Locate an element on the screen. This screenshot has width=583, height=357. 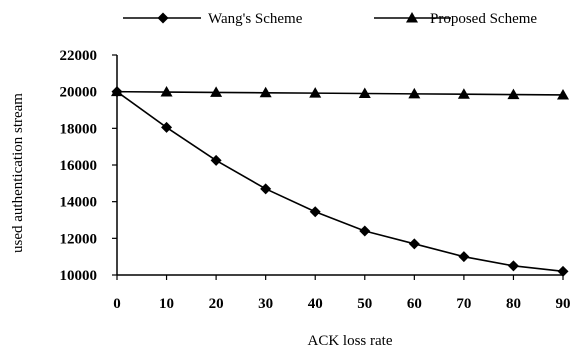
y-axis-ticks: 10000 12000 14000 16000 18000 20000 22000 is located at coordinates (88, 166).